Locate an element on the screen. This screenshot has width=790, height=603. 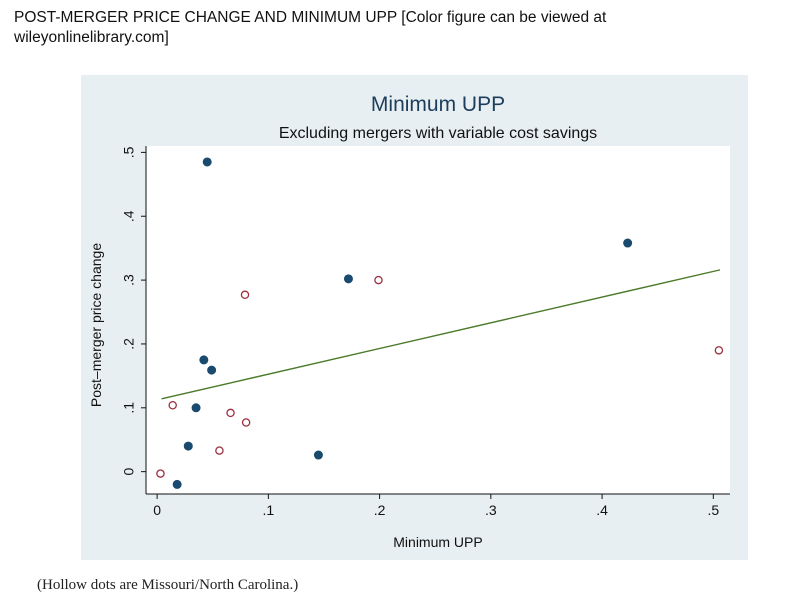
x-tick-label: .2 is located at coordinates (380, 510).